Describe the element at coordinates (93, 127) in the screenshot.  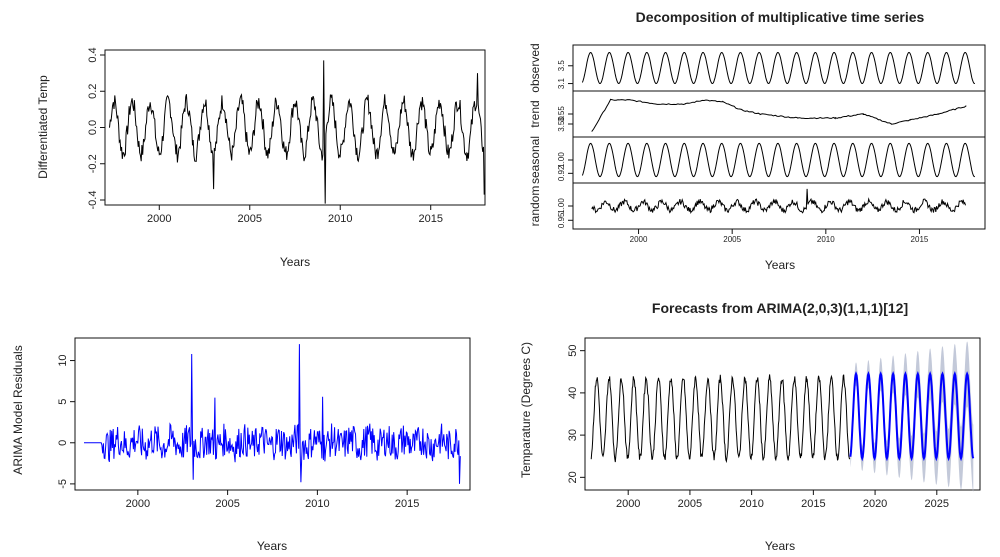
I see `y-tick-label: 0.0` at that location.